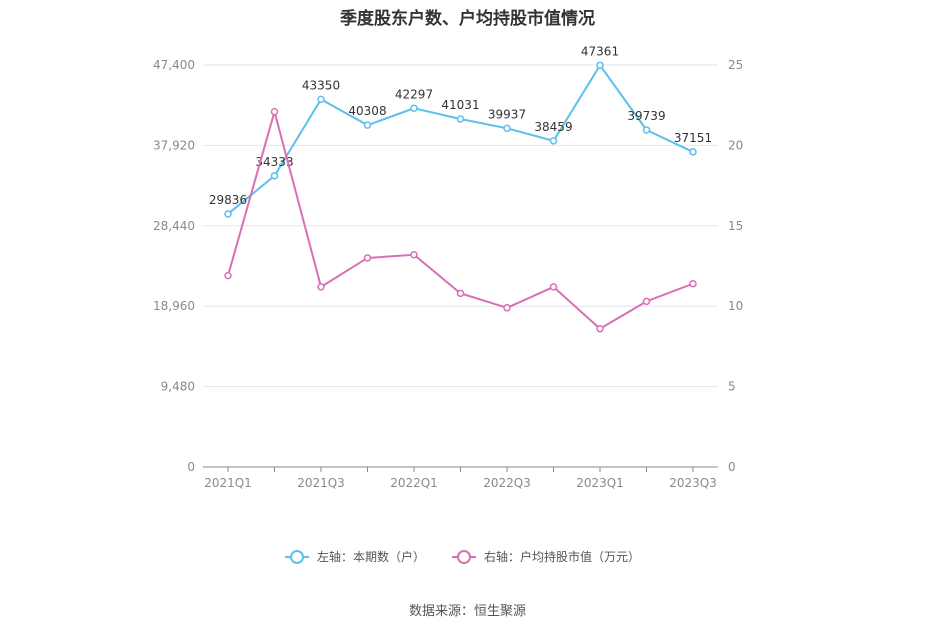 Image resolution: width=935 pixels, height=632 pixels. I want to click on data-source: 数据来源：恒生聚源, so click(467, 611).